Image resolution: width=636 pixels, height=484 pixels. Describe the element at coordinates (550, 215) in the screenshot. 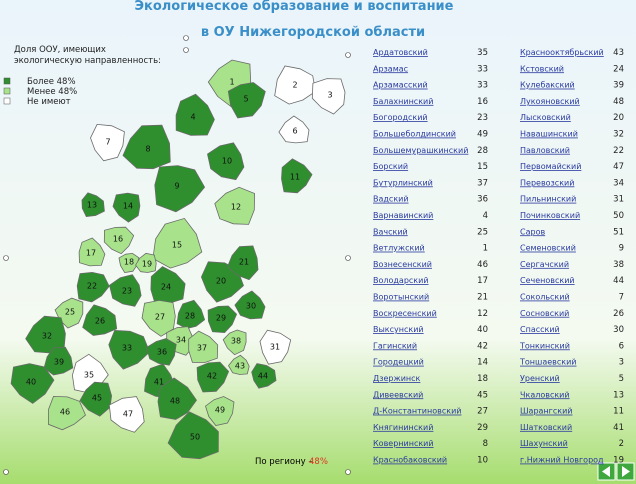

I see `district-name: Починковский` at that location.